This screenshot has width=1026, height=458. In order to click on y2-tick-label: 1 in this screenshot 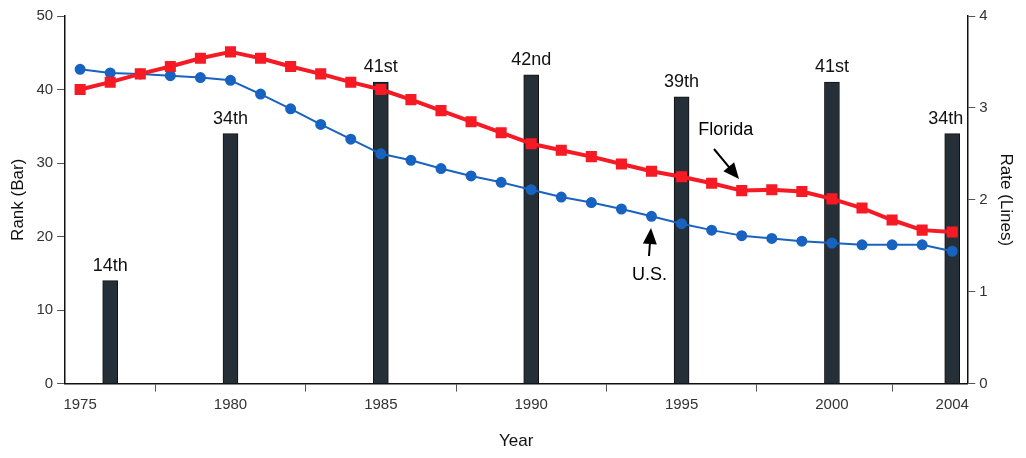, I will do `click(983, 290)`.